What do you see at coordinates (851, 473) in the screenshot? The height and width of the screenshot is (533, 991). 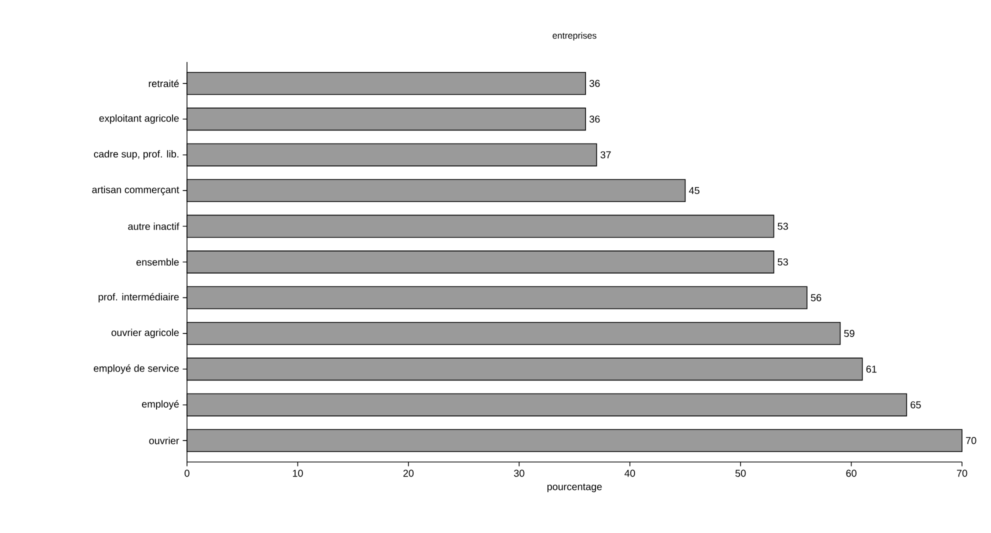 I see `x-tick-label: 60` at bounding box center [851, 473].